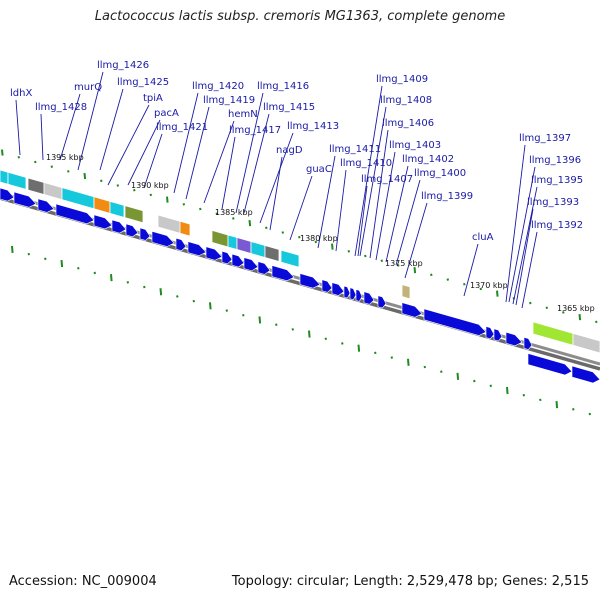 The height and width of the screenshot is (600, 600). What do you see at coordinates (255, 130) in the screenshot?
I see `gene-label: llmg_1417` at bounding box center [255, 130].